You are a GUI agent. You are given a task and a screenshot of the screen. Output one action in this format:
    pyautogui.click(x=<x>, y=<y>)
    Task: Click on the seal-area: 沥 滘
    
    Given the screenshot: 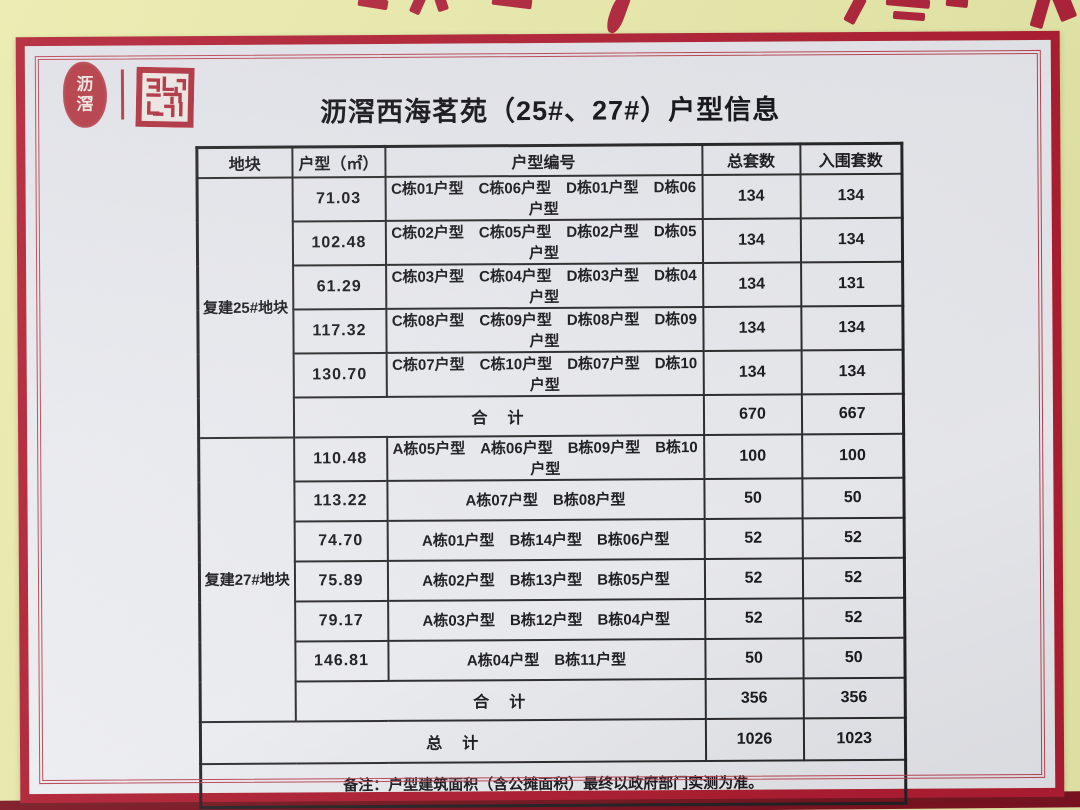 What is the action you would take?
    pyautogui.click(x=128, y=94)
    